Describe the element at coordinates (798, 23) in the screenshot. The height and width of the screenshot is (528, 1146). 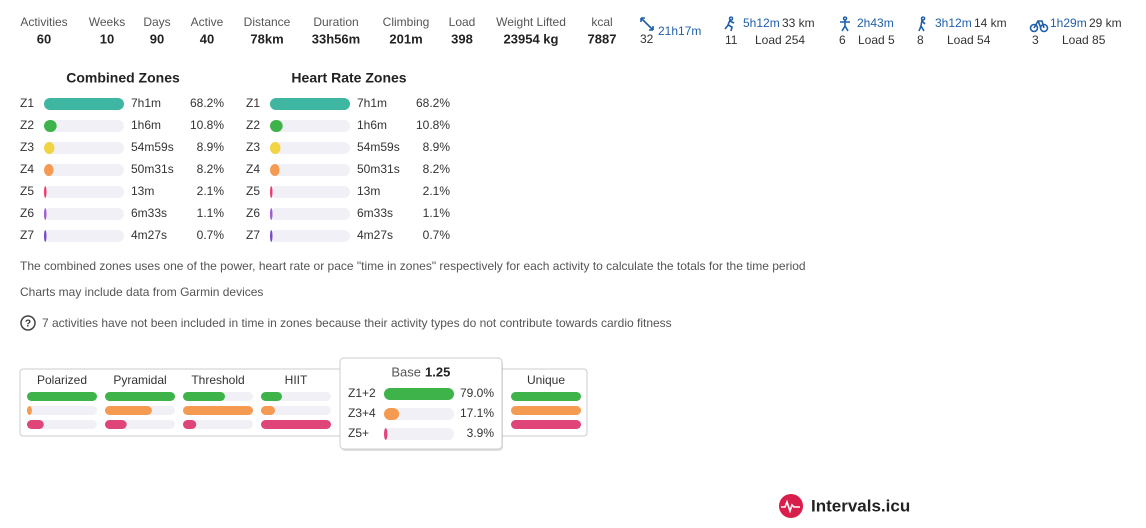
I see `sport-distance: 33 km` at that location.